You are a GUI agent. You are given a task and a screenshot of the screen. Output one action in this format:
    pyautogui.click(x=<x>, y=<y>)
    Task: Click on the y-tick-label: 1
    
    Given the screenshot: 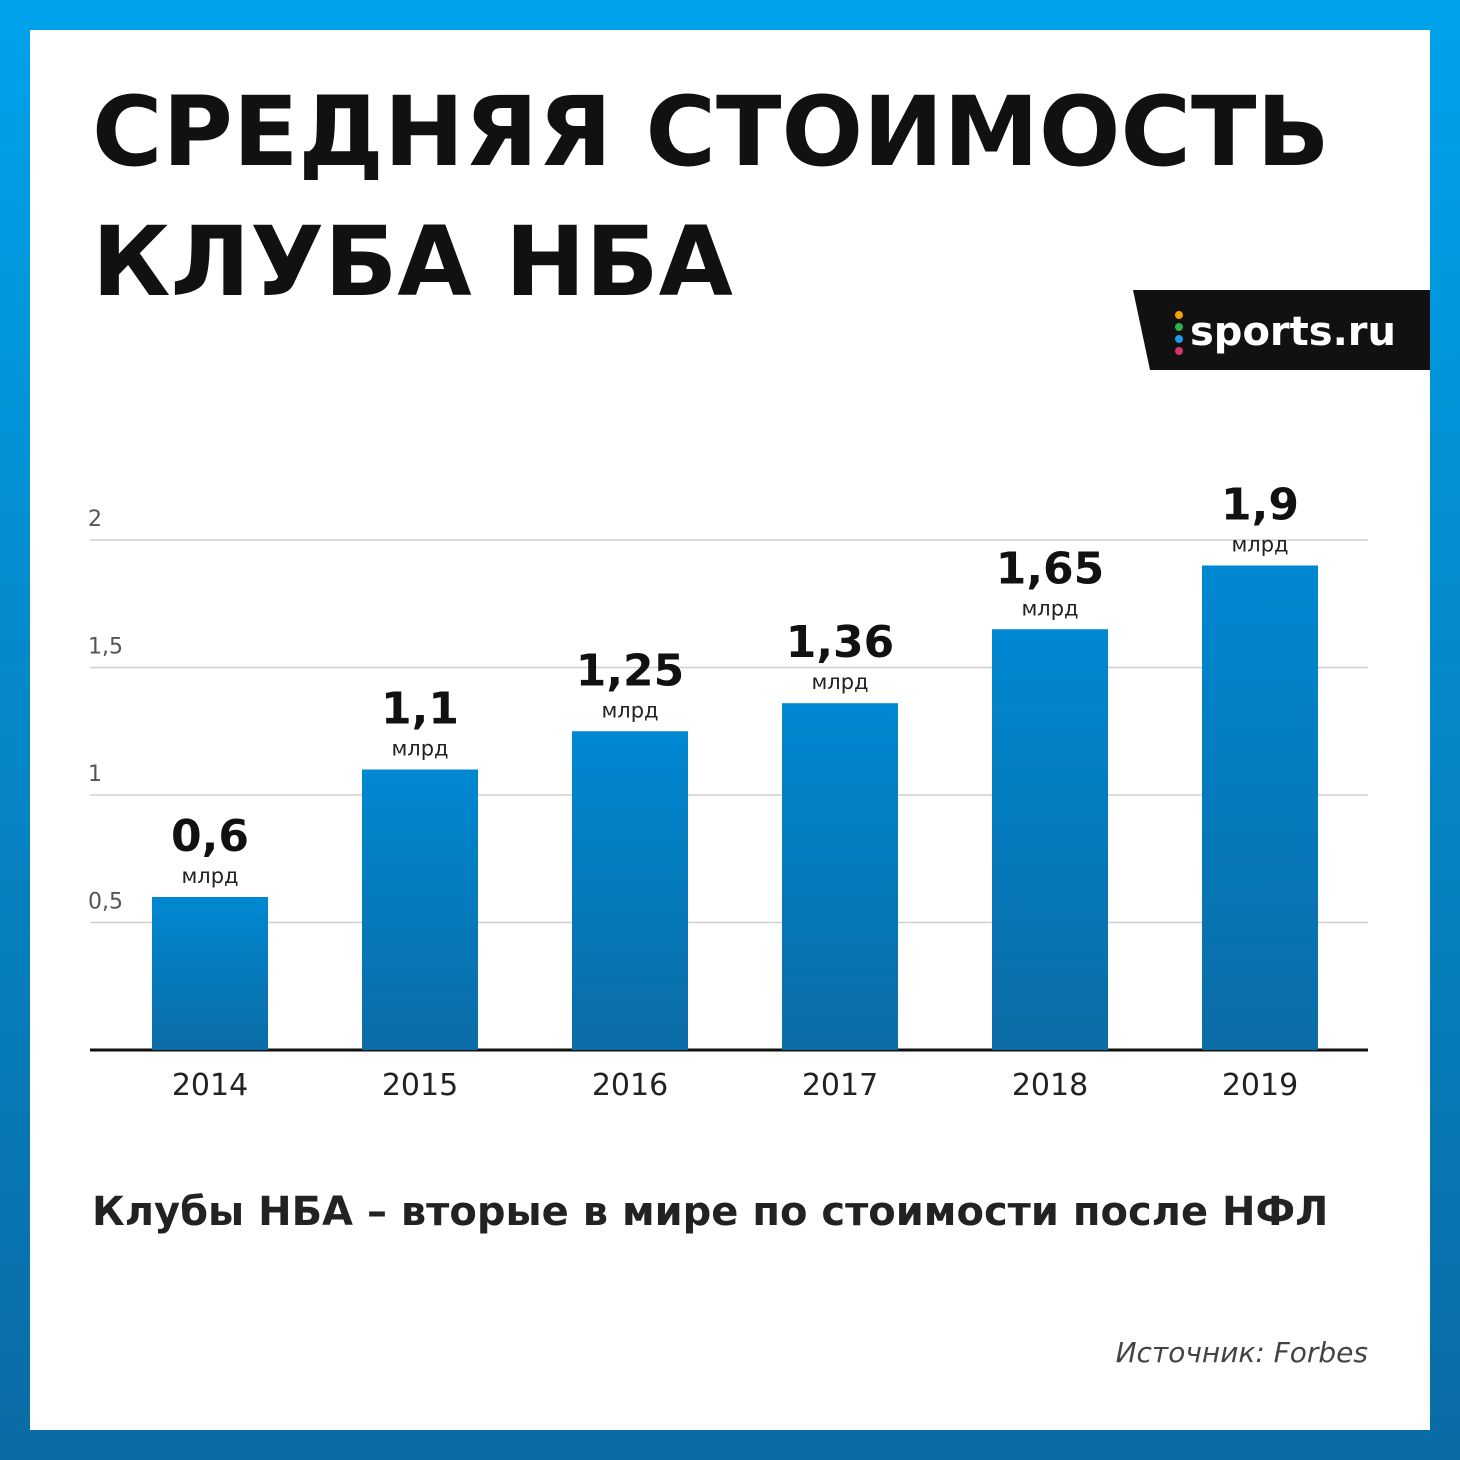 What is the action you would take?
    pyautogui.click(x=95, y=774)
    